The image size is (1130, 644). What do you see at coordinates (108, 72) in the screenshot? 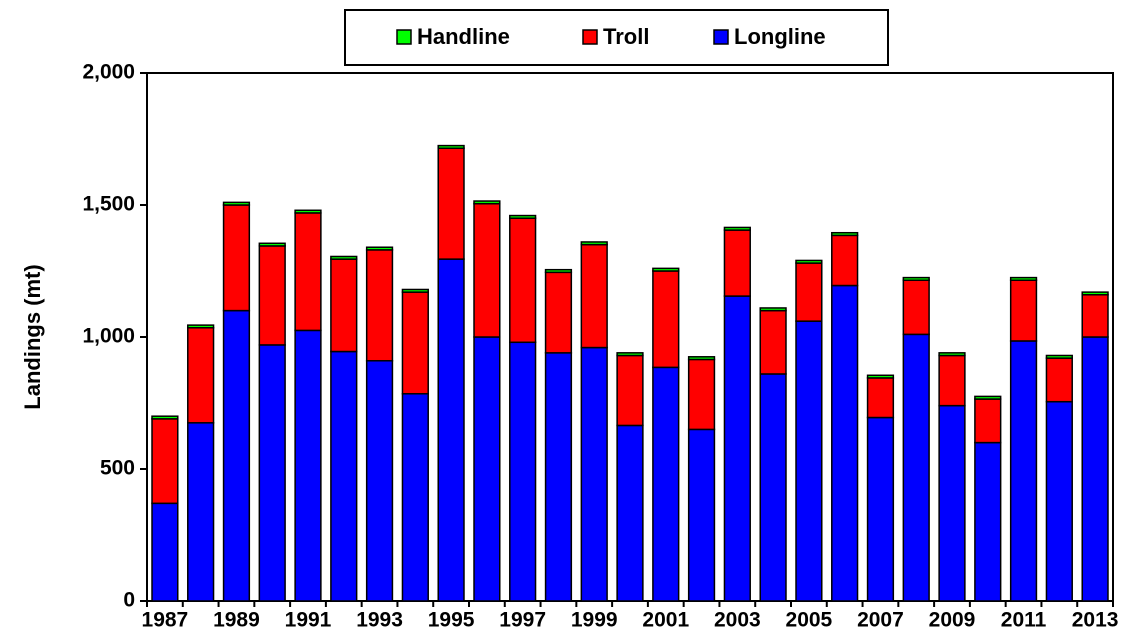
I see `y-tick-label: 2,000` at bounding box center [108, 72].